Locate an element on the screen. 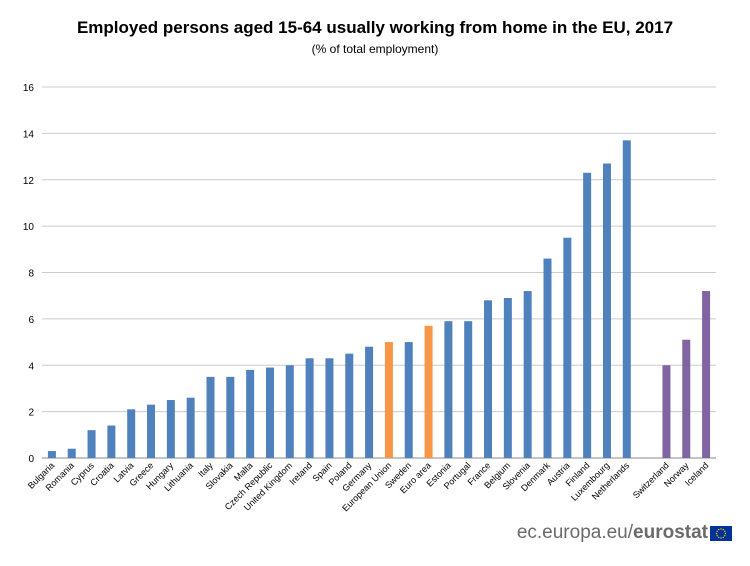  y-tick-label: 2 is located at coordinates (31, 413).